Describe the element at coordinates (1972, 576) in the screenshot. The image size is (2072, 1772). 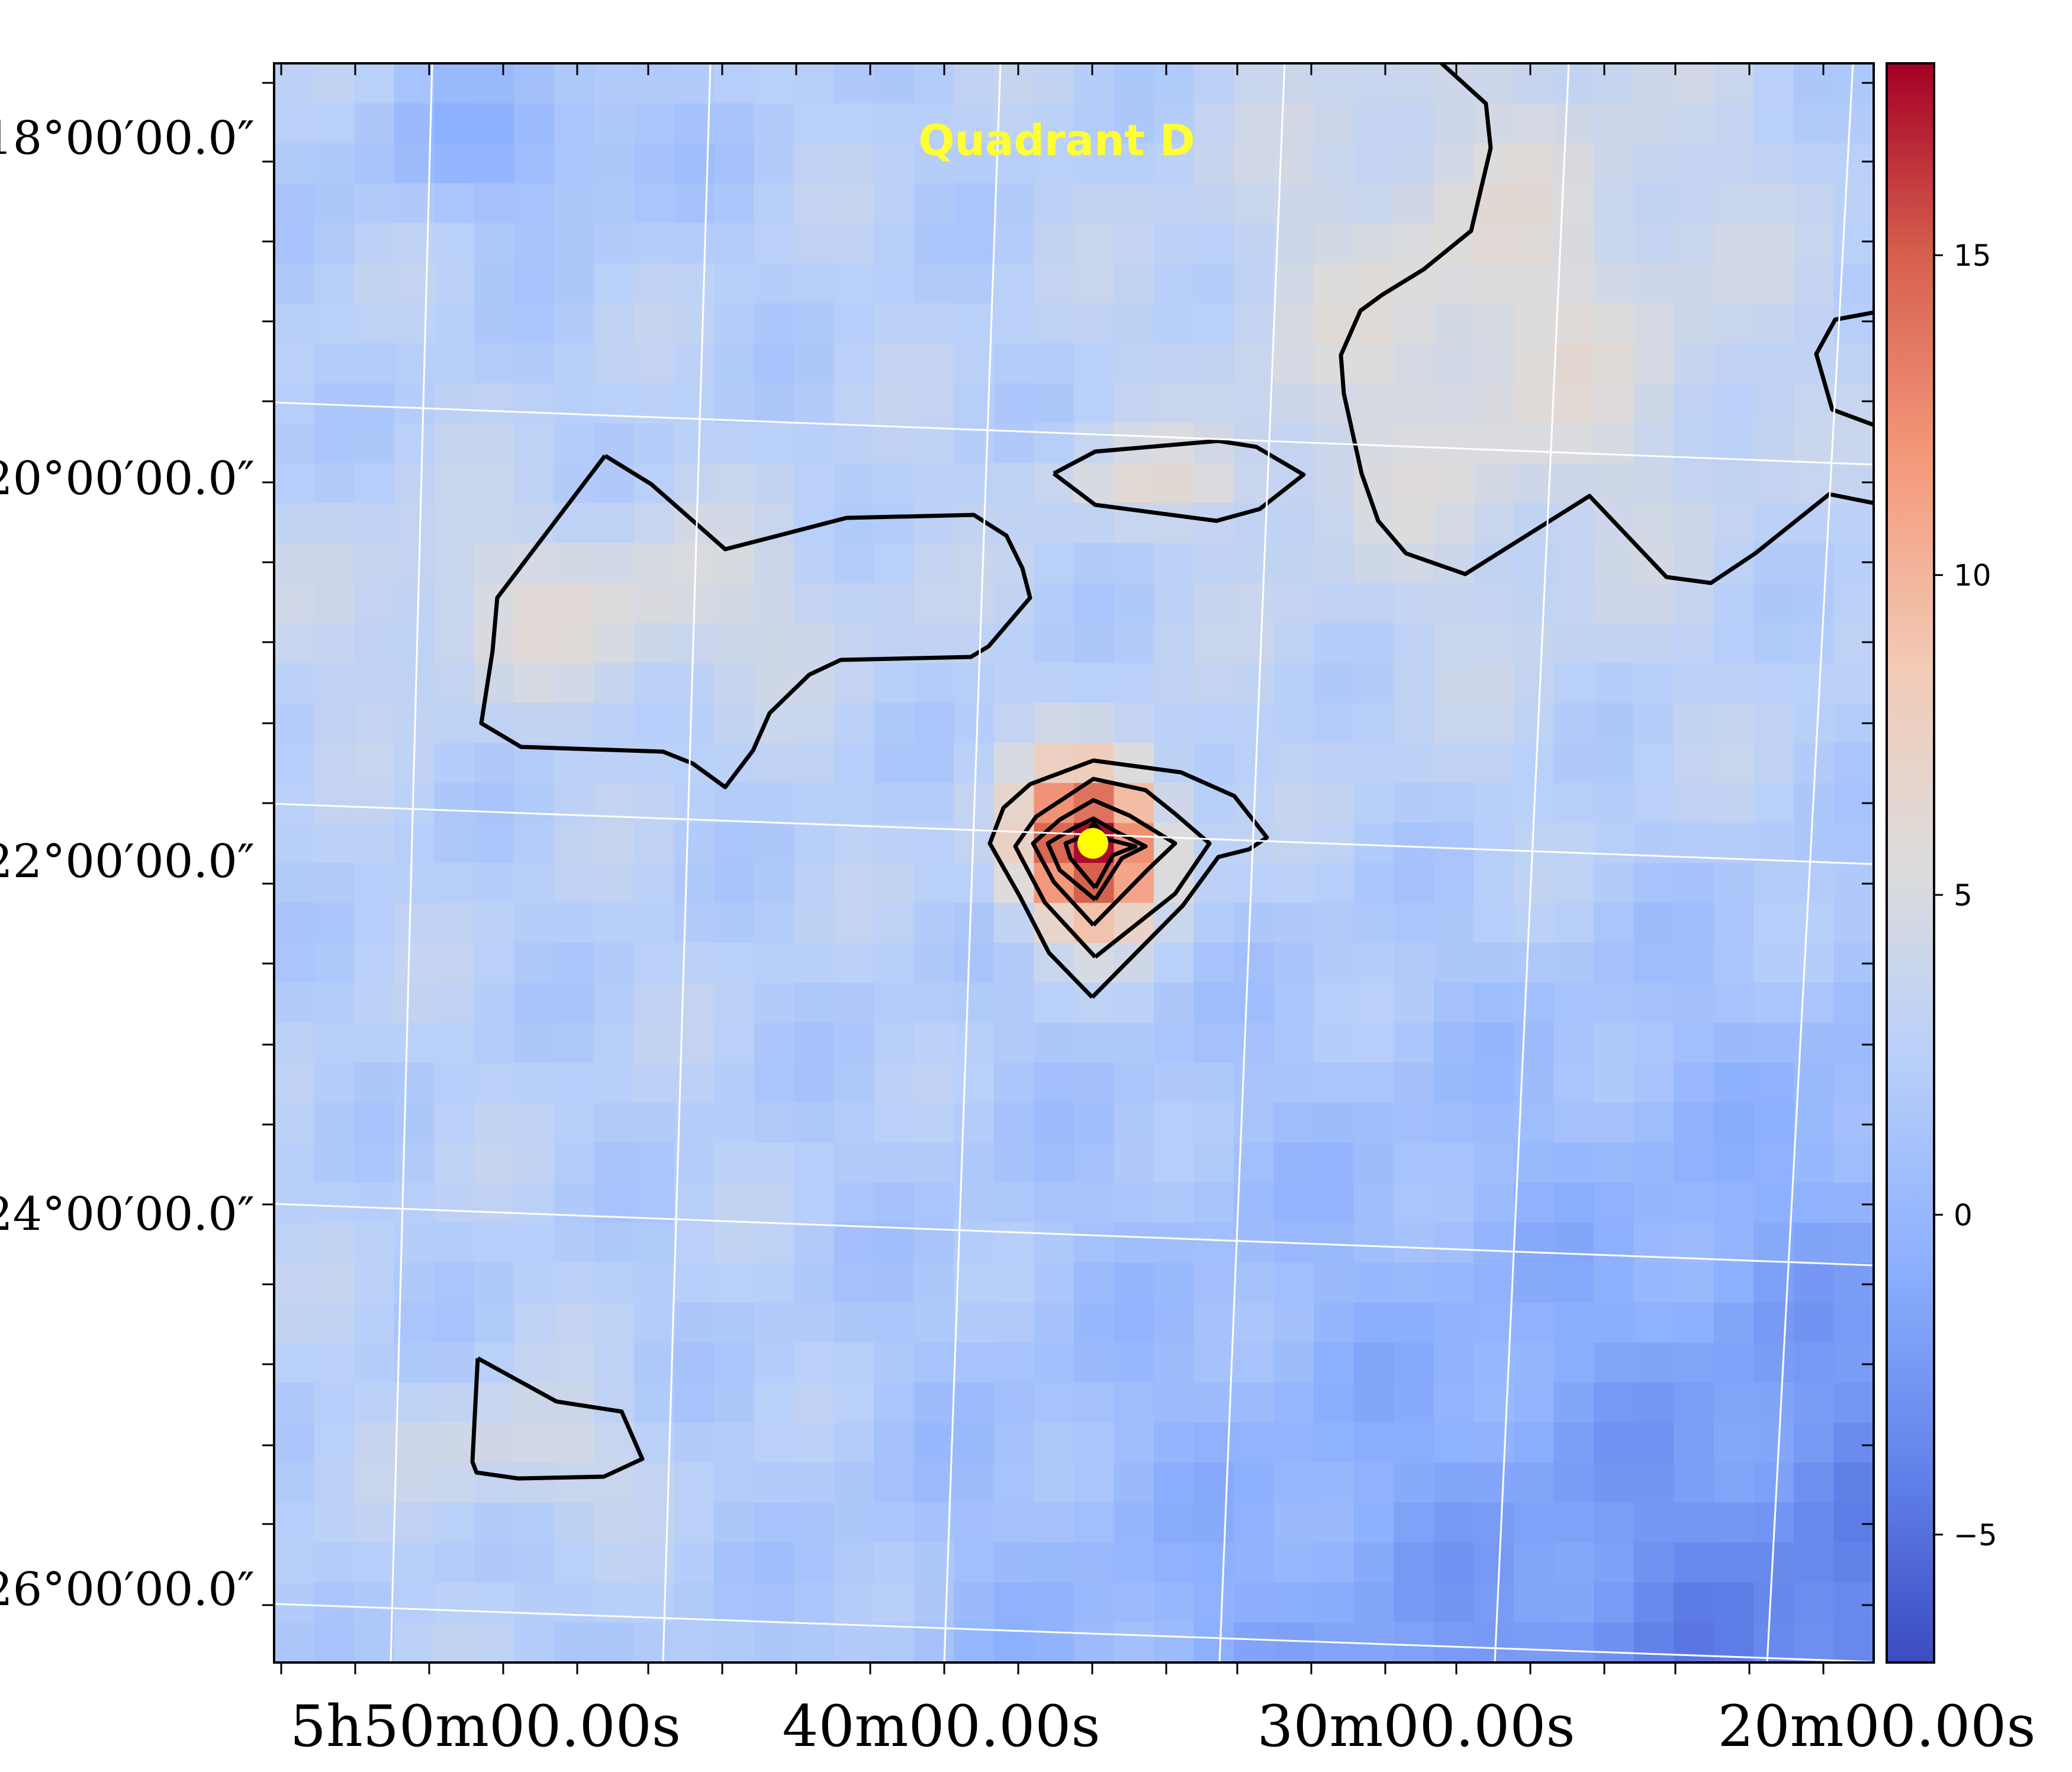
I see `colorbar-tick-label: 10` at that location.